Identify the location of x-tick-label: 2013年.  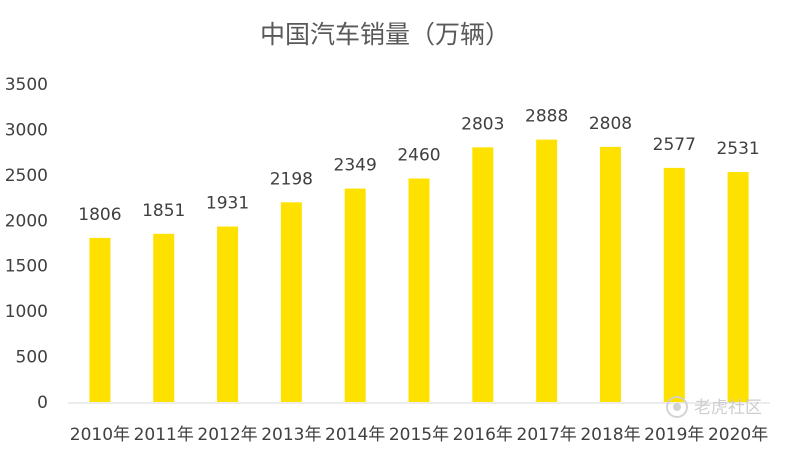
(291, 435).